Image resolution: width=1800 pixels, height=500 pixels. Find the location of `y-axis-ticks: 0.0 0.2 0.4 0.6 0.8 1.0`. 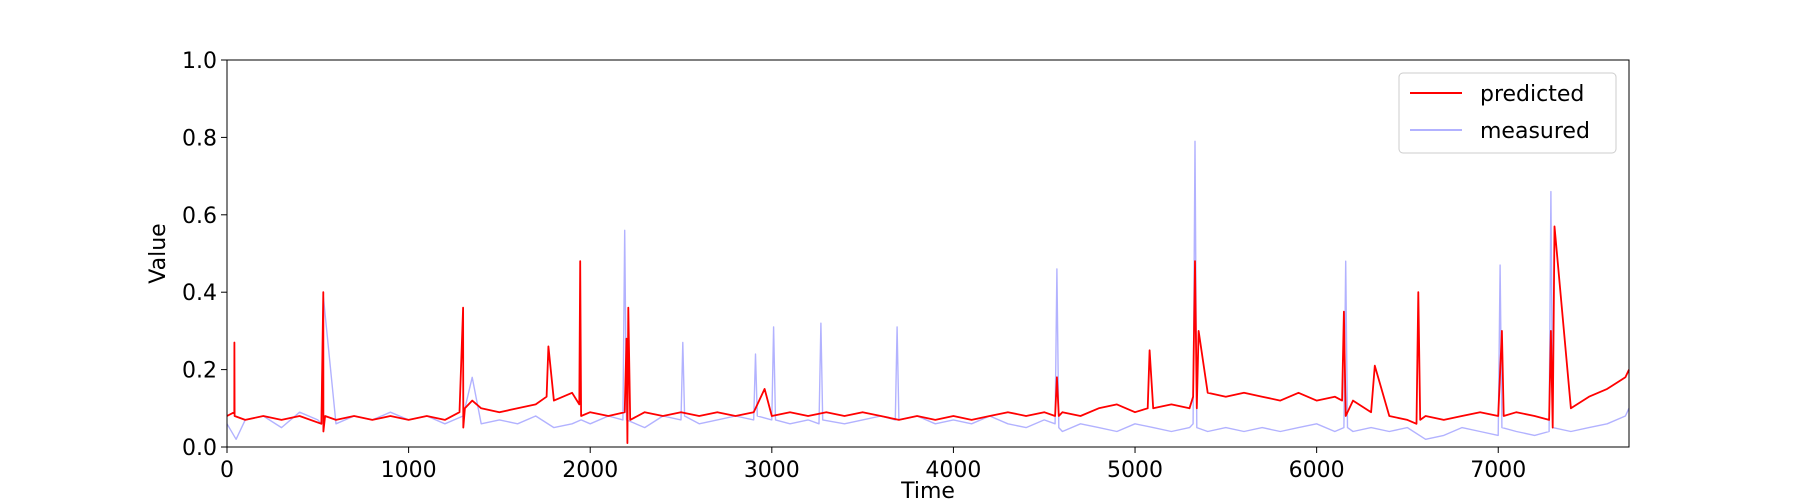

y-axis-ticks: 0.0 0.2 0.4 0.6 0.8 1.0 is located at coordinates (204, 255).